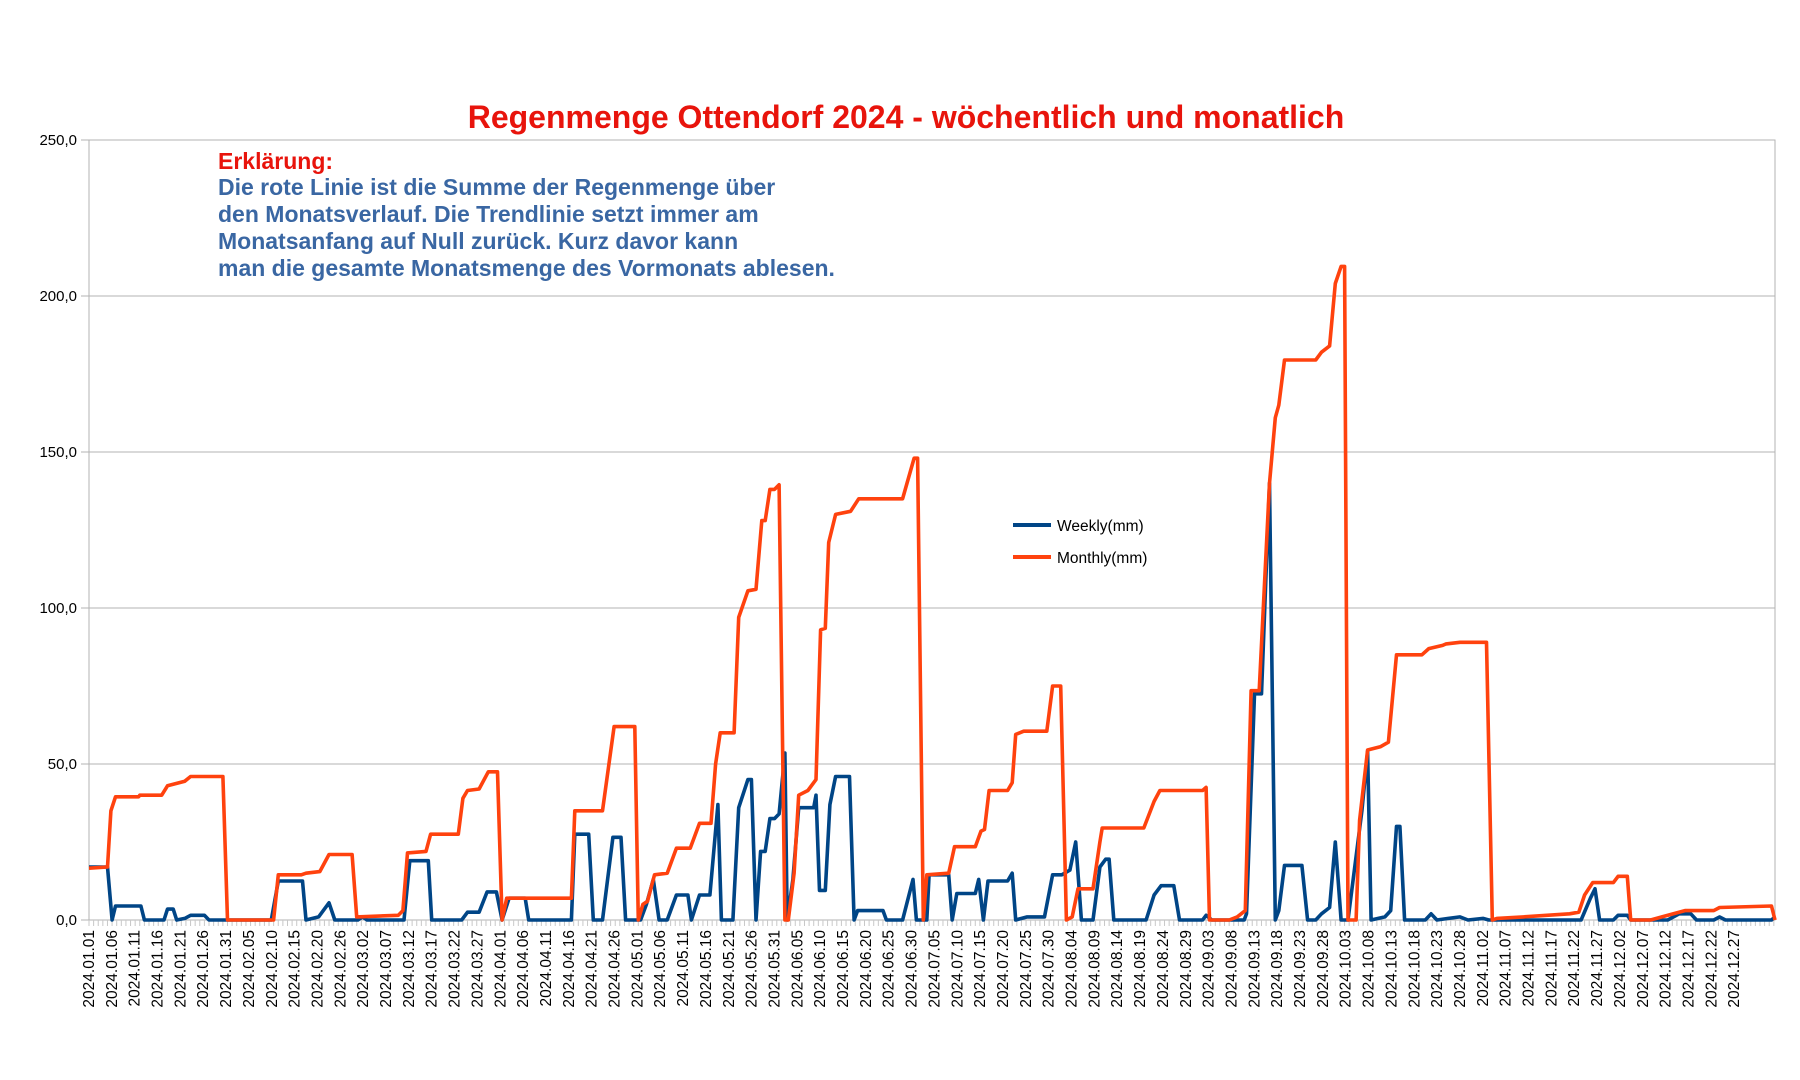  What do you see at coordinates (58, 530) in the screenshot?
I see `y-axis-ticks: 0,0 50,0 100,0 150,0 200,0 250,0` at bounding box center [58, 530].